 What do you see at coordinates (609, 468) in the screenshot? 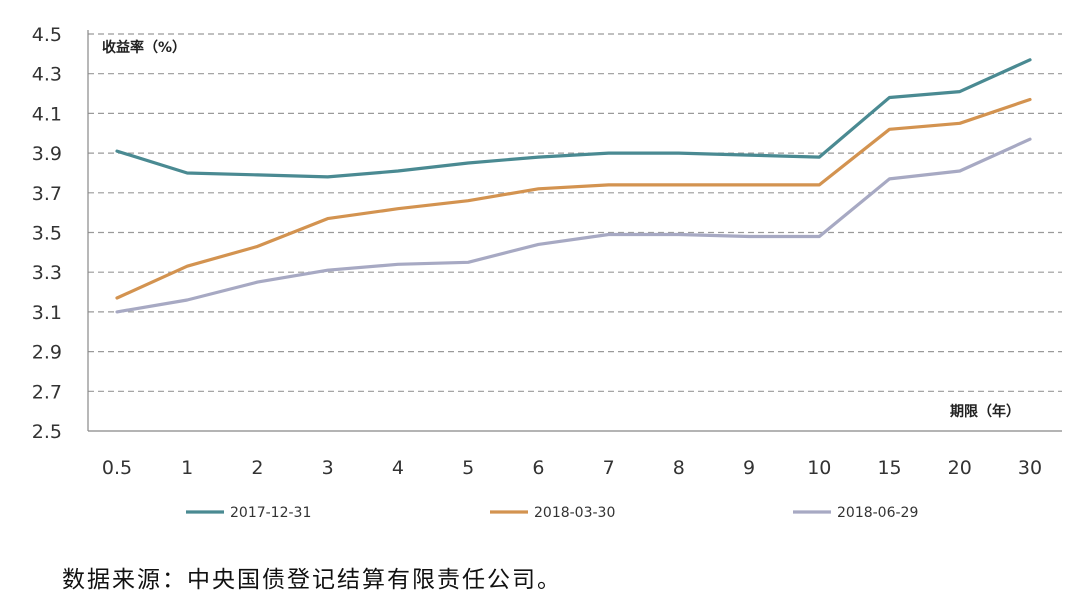
I see `x-tick-label: 7` at bounding box center [609, 468].